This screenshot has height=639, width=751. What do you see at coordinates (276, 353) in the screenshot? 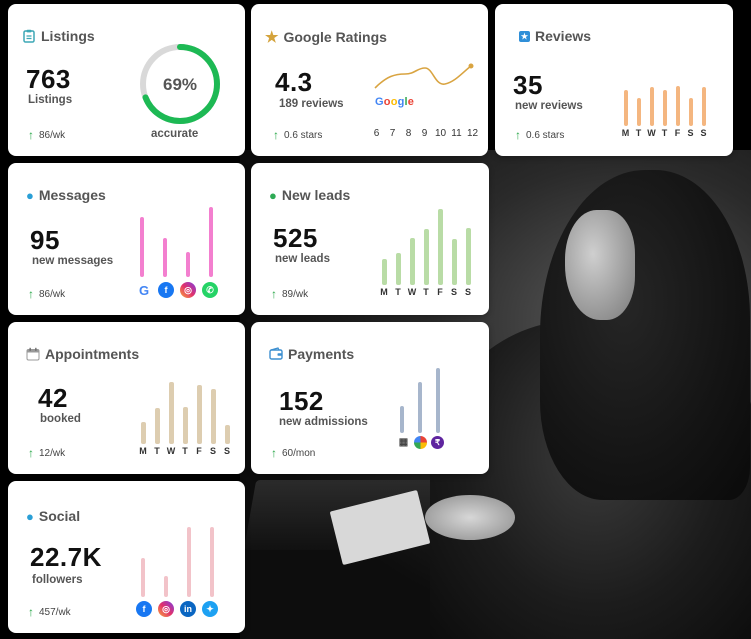
I see `wallet-icon` at bounding box center [276, 353].